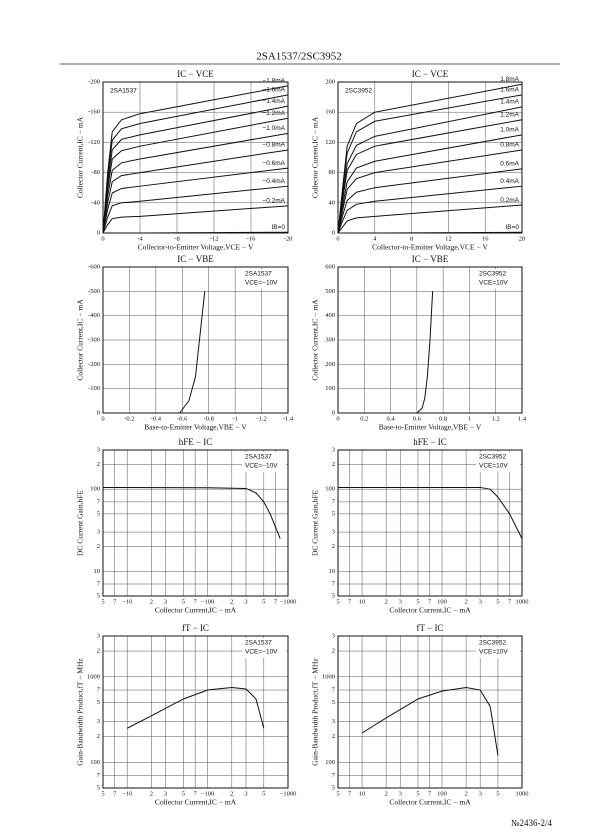 This screenshot has width=599, height=840. What do you see at coordinates (522, 238) in the screenshot?
I see `x-tick-label: 20` at bounding box center [522, 238].